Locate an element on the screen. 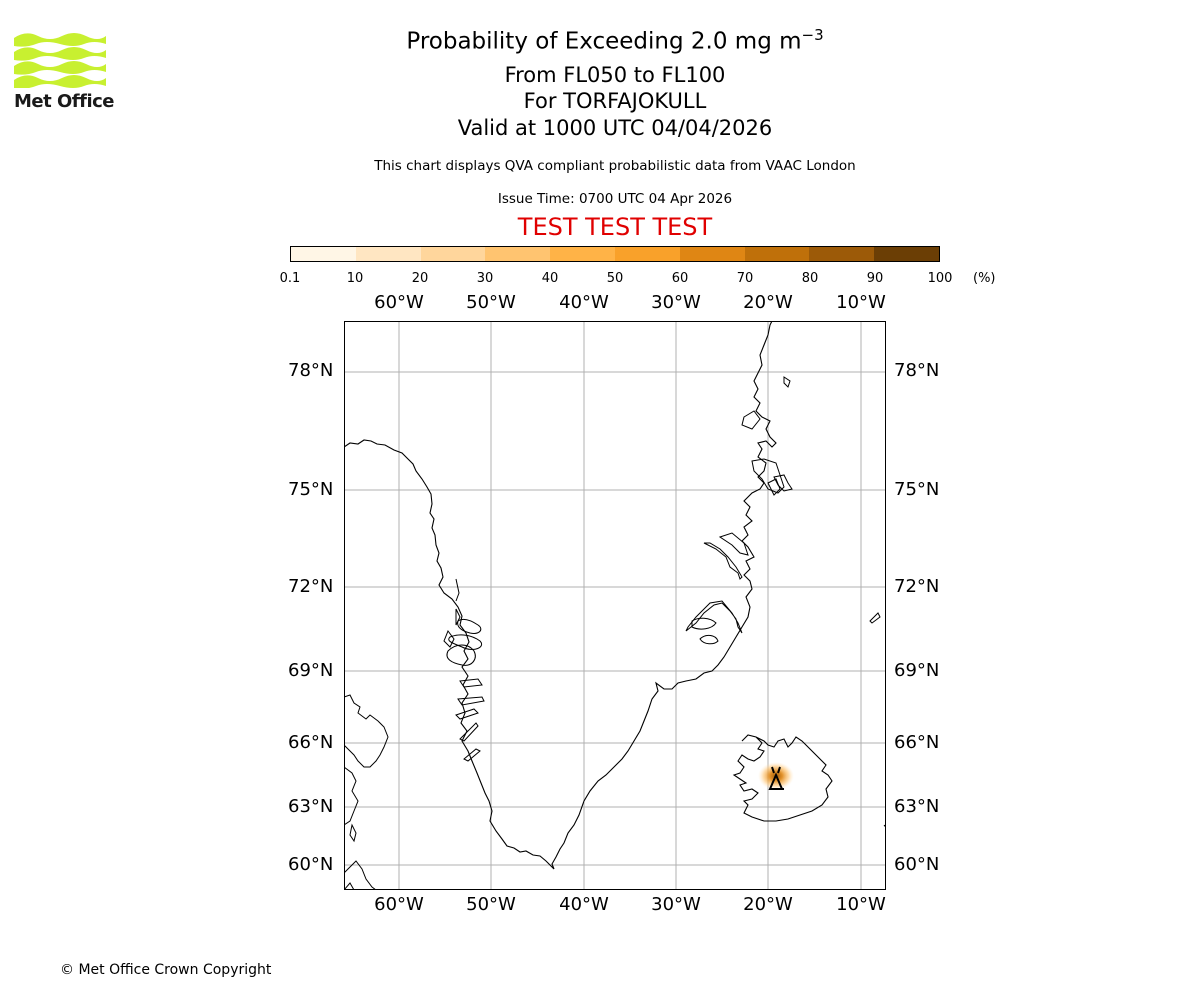 The width and height of the screenshot is (1200, 1000). colorbar-tick-label: 70 is located at coordinates (745, 278).